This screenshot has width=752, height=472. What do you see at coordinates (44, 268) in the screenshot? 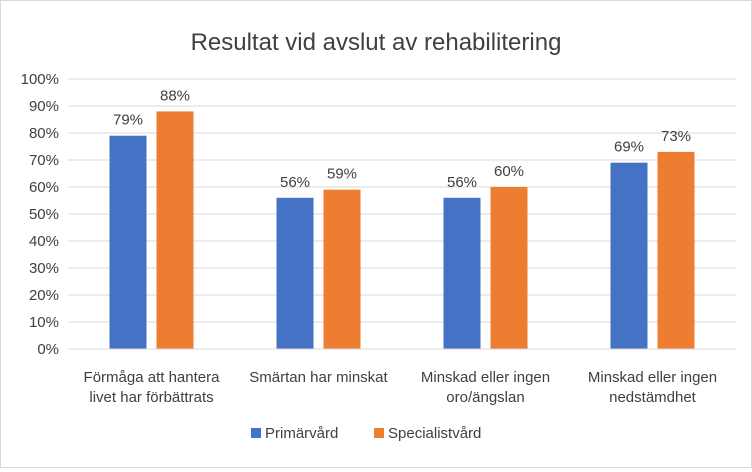
I see `y-tick-label: 30%` at bounding box center [44, 268].